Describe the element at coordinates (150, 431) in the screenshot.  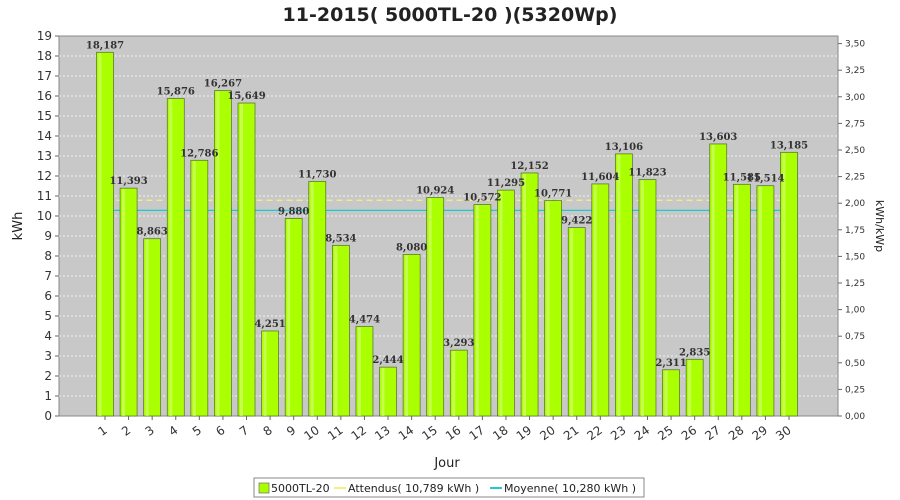
I see `x-tick-label: 3` at that location.